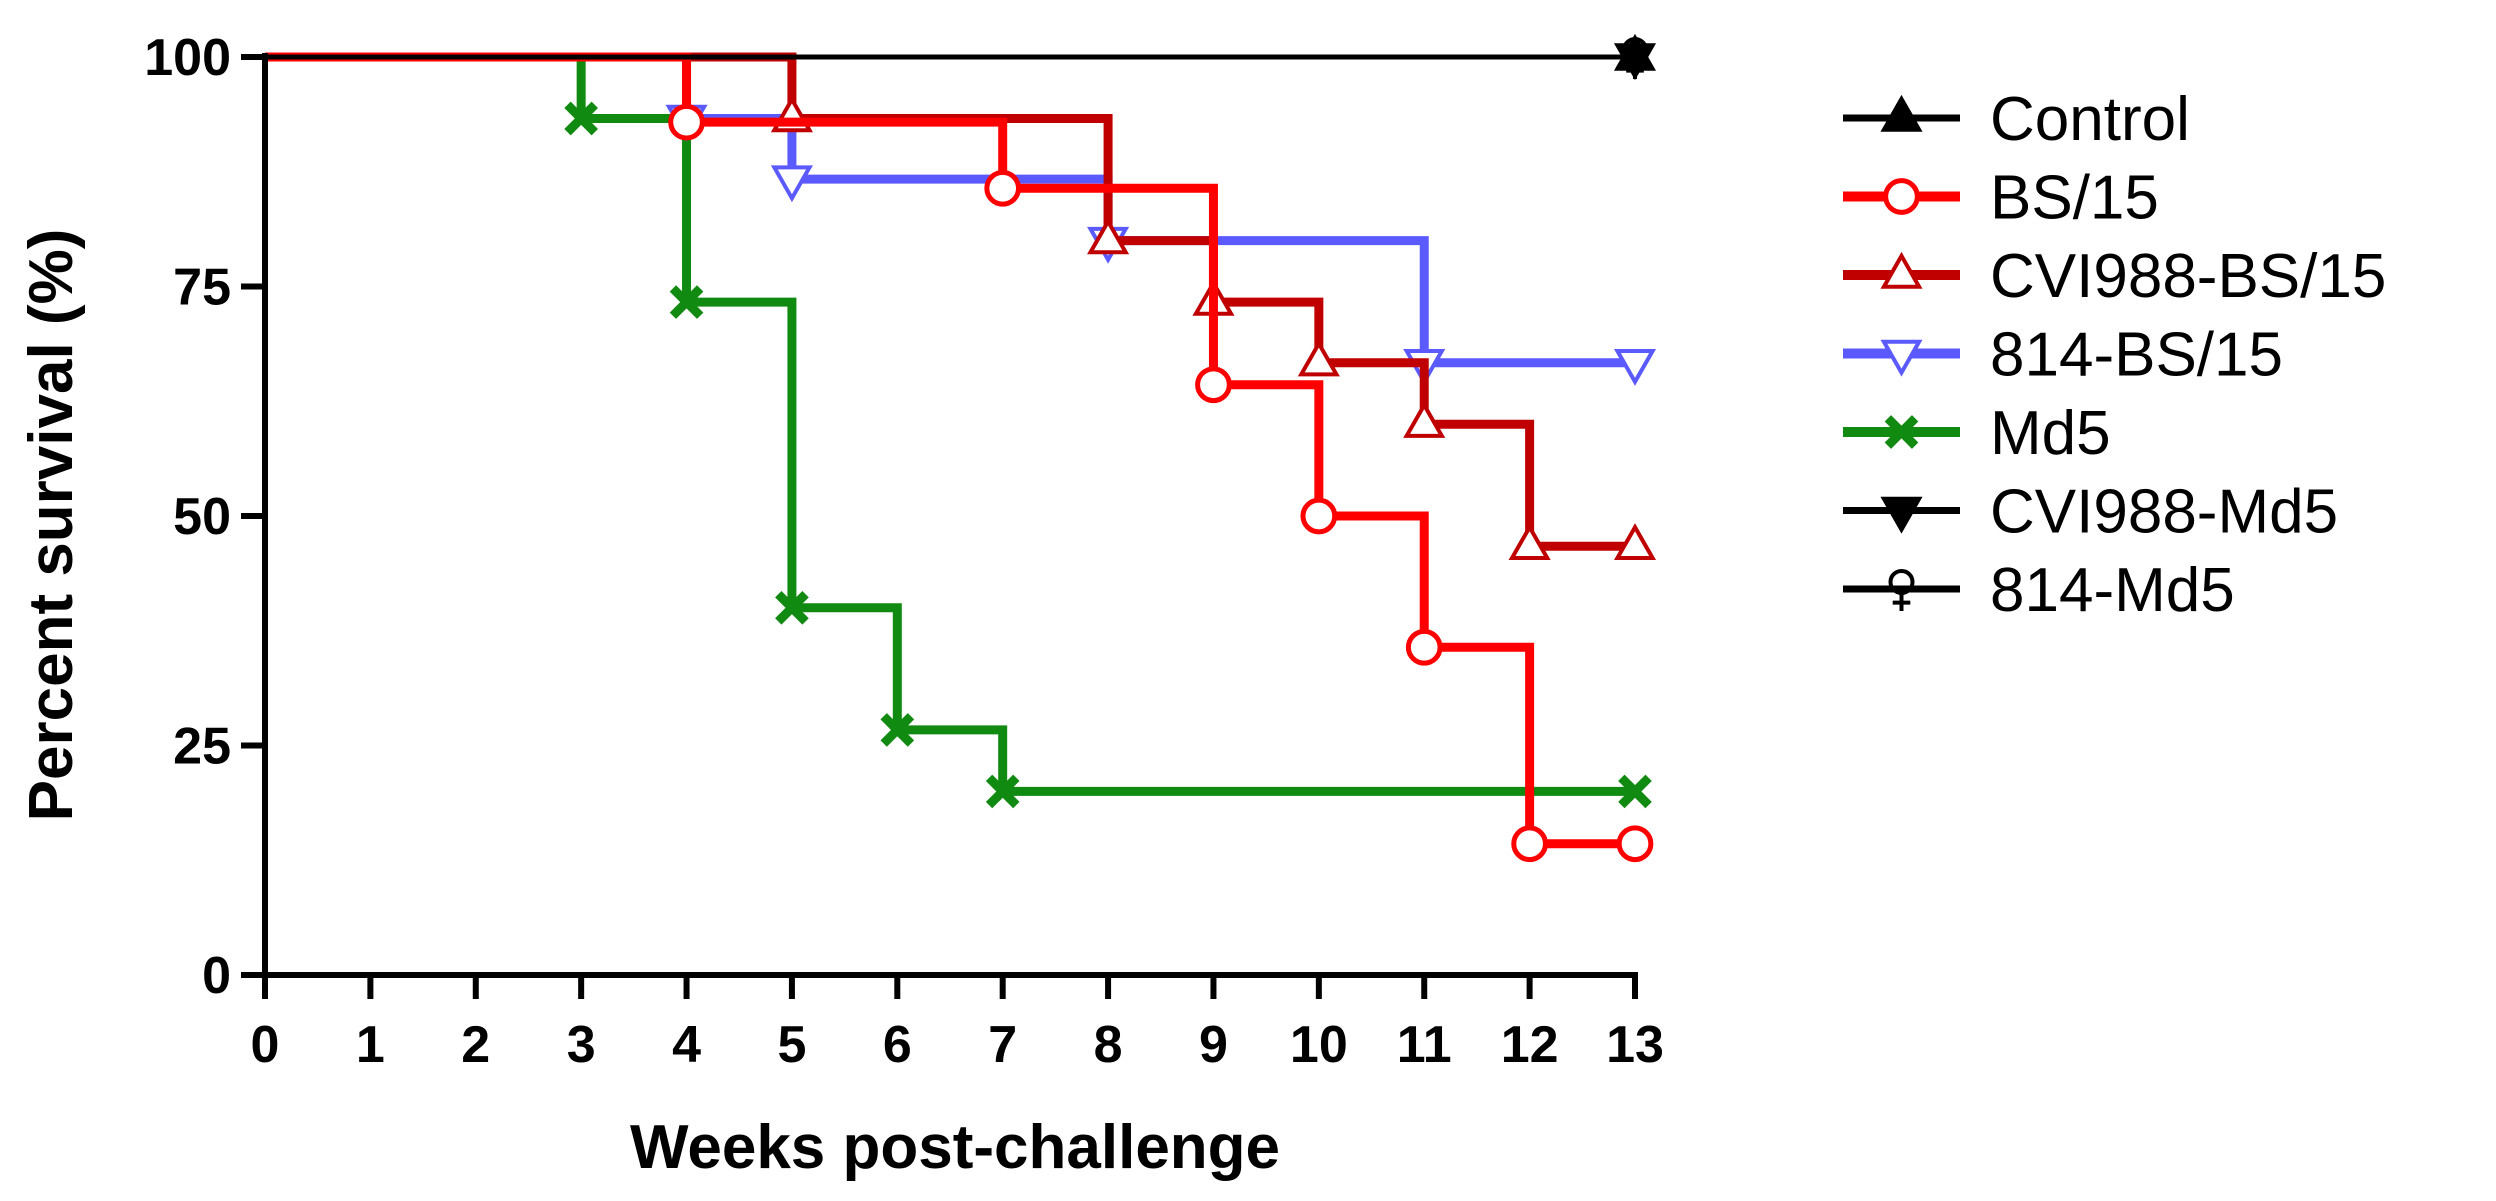  I want to click on legend-item-cvi988-bs-15: CVI988-BS/15, so click(2114, 276).